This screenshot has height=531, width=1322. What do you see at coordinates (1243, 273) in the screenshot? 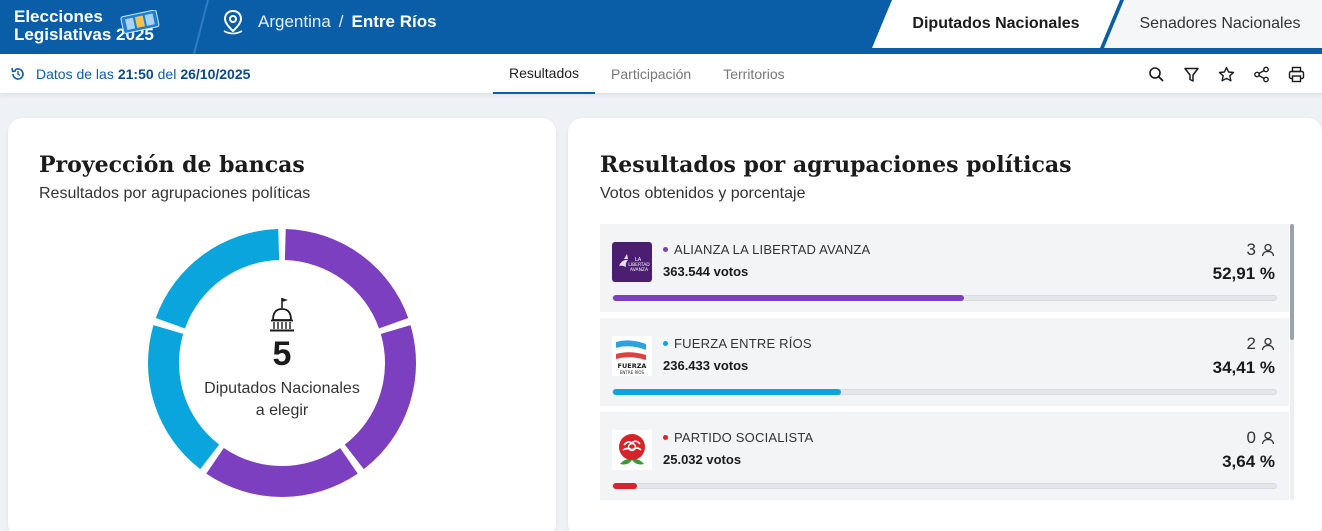
I see `party-percentage: 52,91 %` at bounding box center [1243, 273].